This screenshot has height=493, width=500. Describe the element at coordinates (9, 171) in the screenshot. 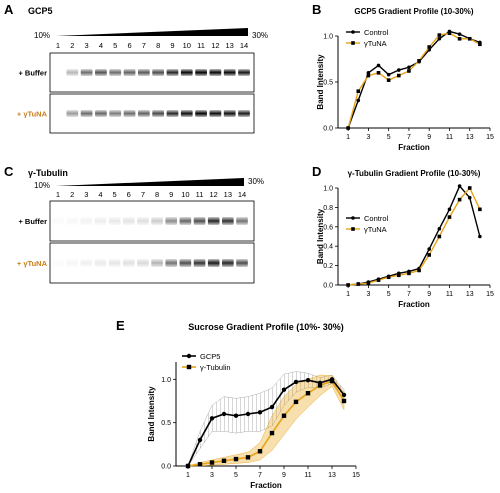

I see `panel-letter-c: C` at that location.